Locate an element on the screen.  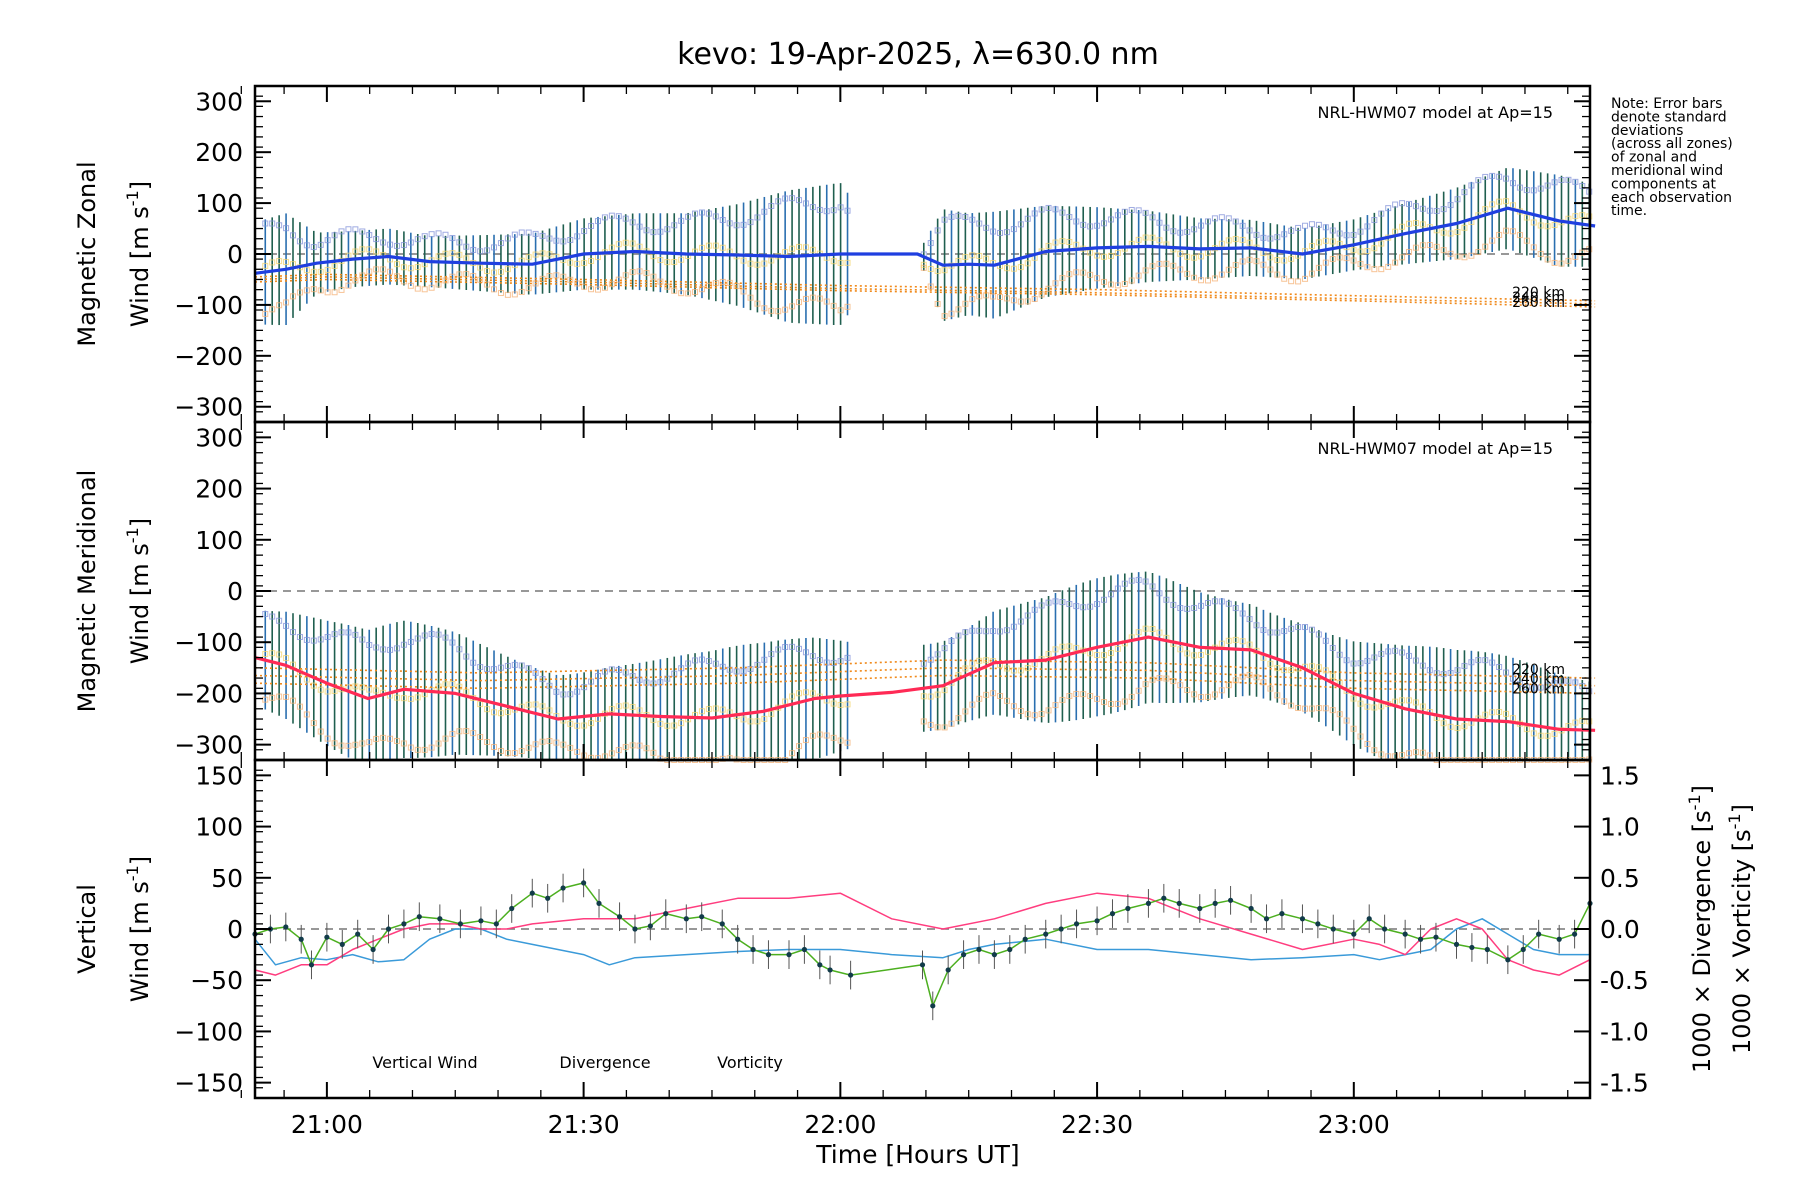
x-tick-label: 22:30 is located at coordinates (1097, 1124).